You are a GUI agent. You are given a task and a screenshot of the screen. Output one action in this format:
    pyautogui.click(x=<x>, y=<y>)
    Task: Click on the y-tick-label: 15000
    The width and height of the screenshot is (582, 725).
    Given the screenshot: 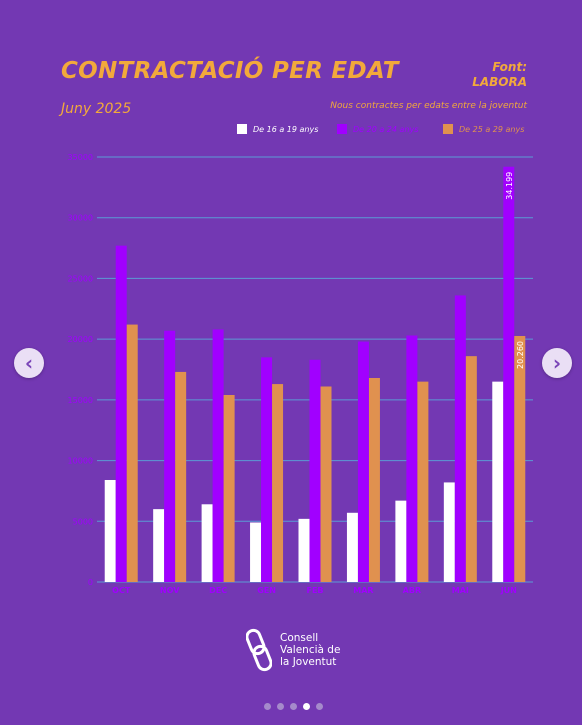 What is the action you would take?
    pyautogui.click(x=80, y=400)
    